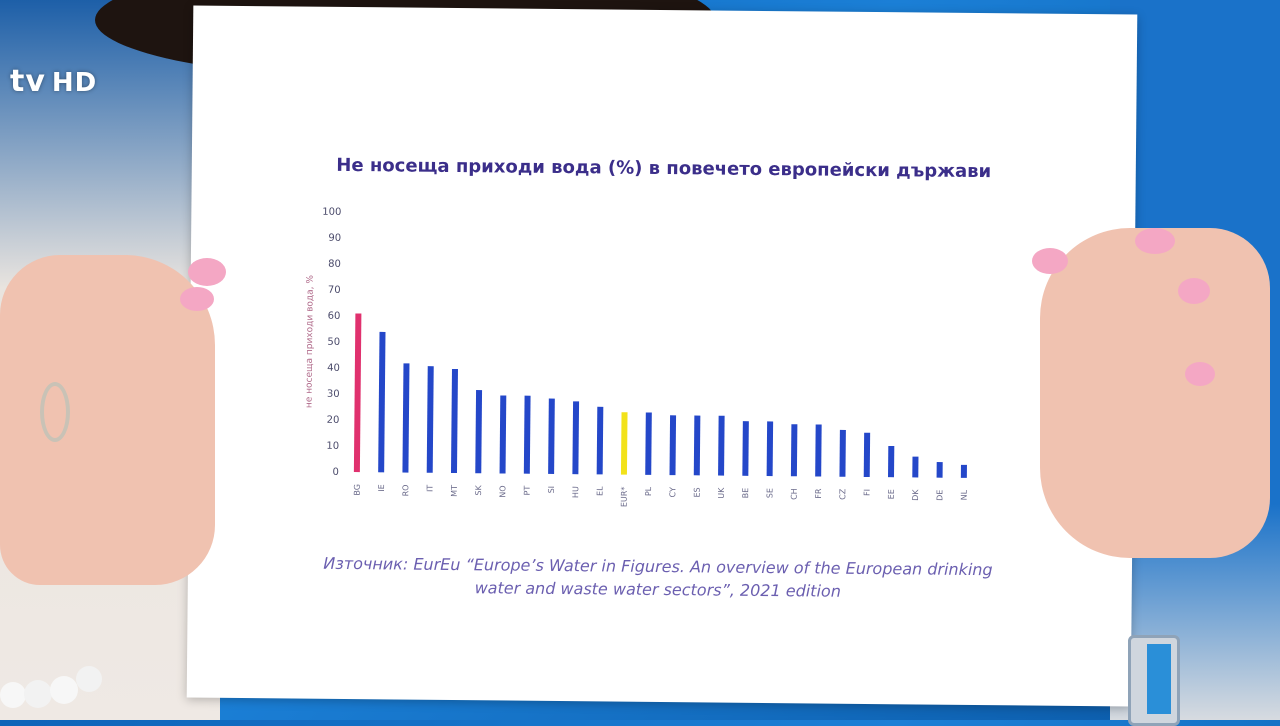  I want to click on bar-ie, so click(382, 402).